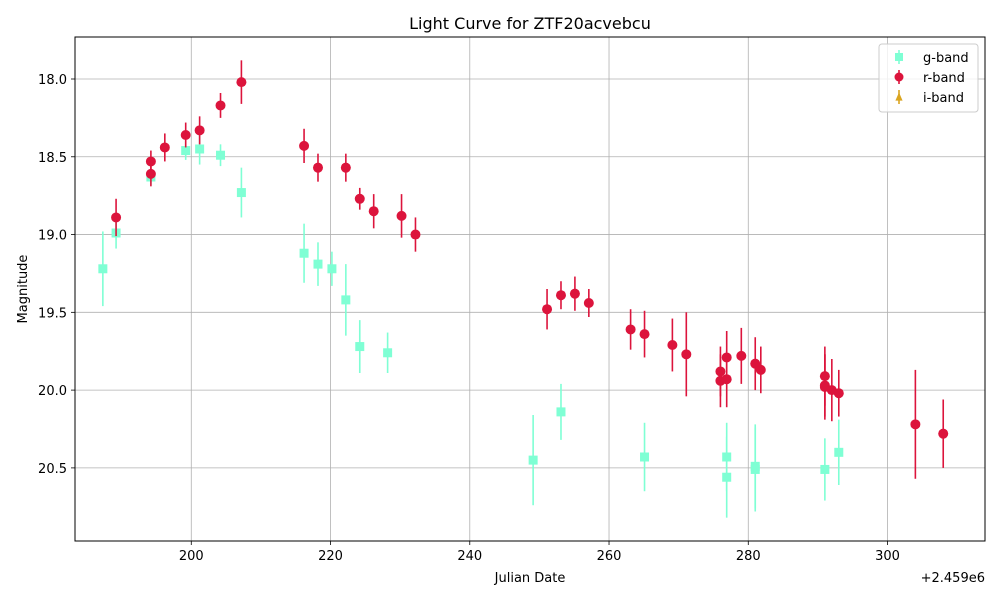 The width and height of the screenshot is (1000, 600). What do you see at coordinates (52, 80) in the screenshot?
I see `y-tick-label: 18.0` at bounding box center [52, 80].